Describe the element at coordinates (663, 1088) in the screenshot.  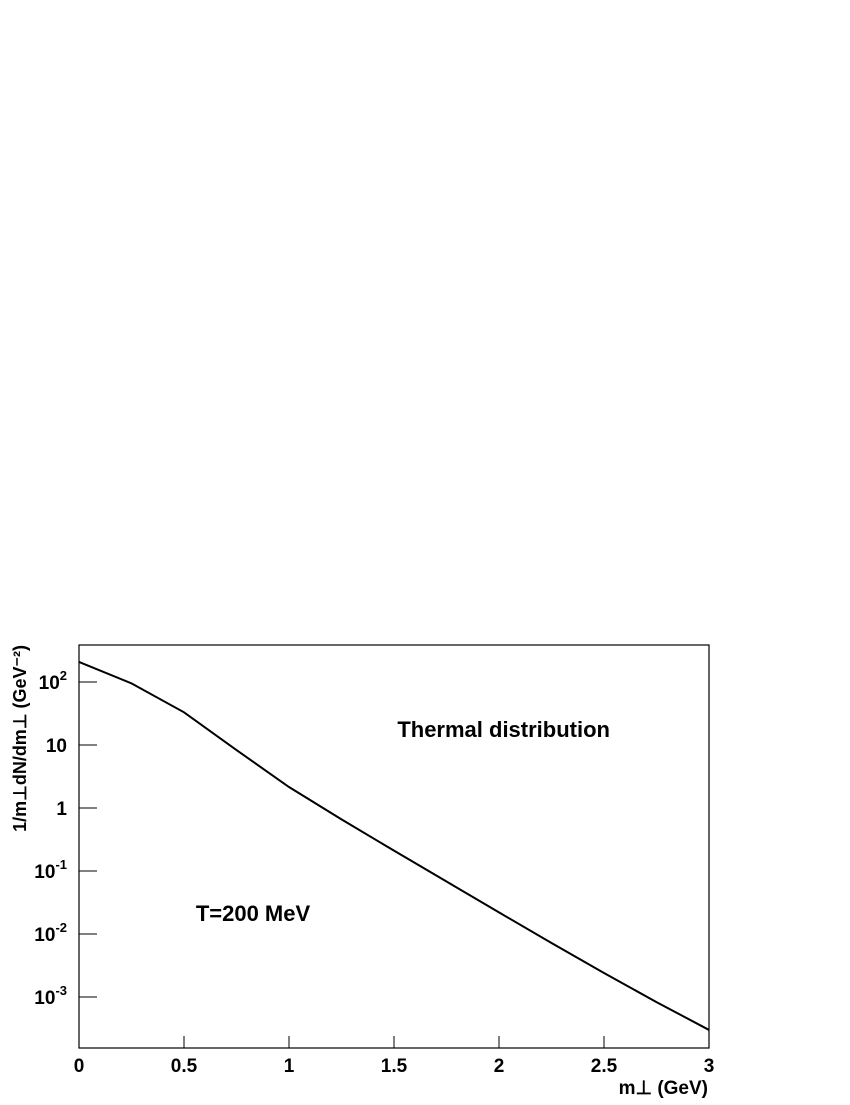
I see `x-axis-title: m⊥ (GeV)` at that location.